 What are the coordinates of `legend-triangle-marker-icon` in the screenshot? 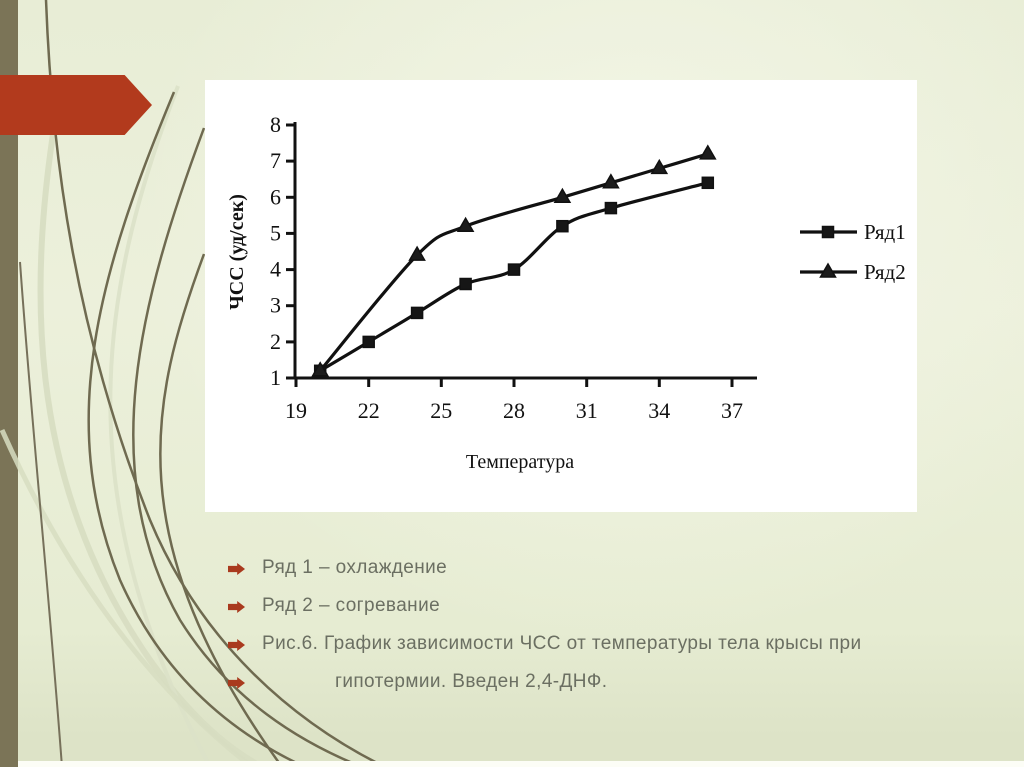 It's located at (828, 270).